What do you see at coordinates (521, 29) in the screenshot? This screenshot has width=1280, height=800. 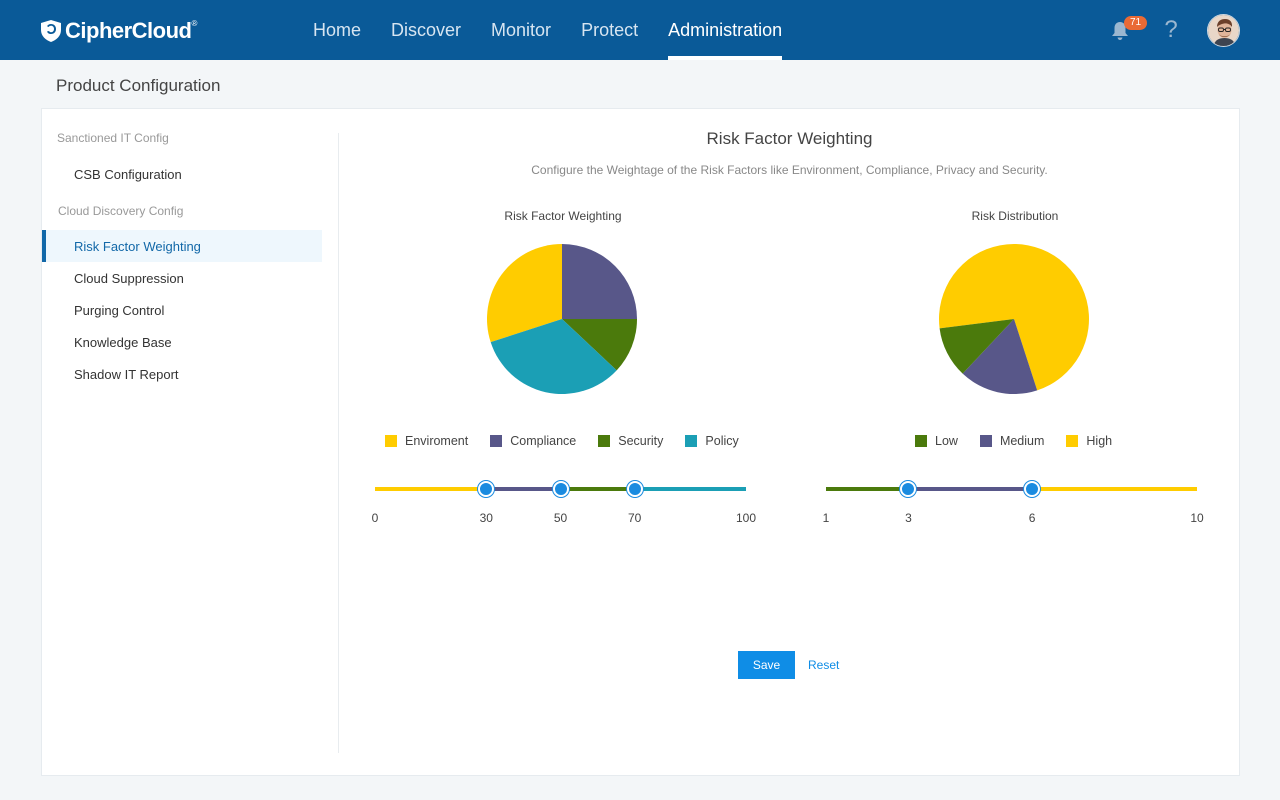 I see `nav-item-monitor: Monitor` at bounding box center [521, 29].